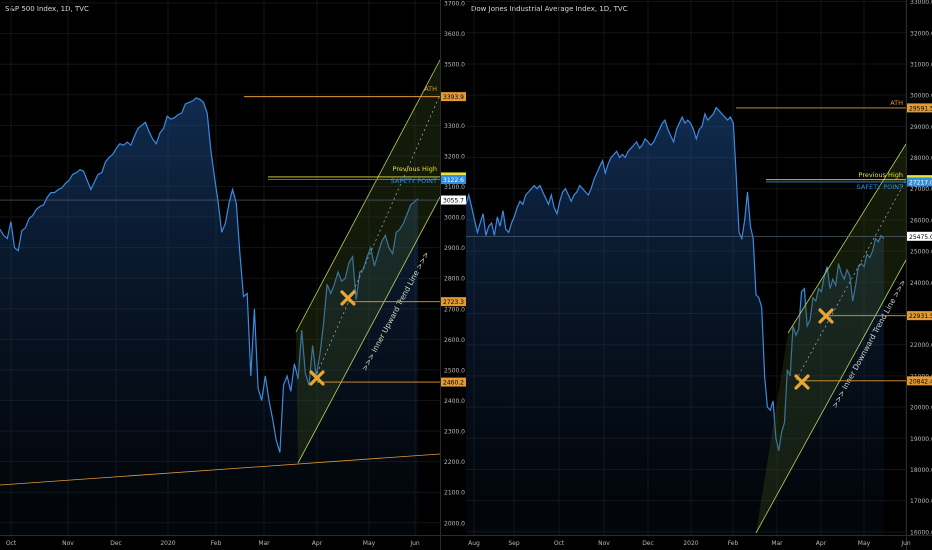 This screenshot has width=932, height=550. I want to click on y-tick-label: 3300.0, so click(454, 126).